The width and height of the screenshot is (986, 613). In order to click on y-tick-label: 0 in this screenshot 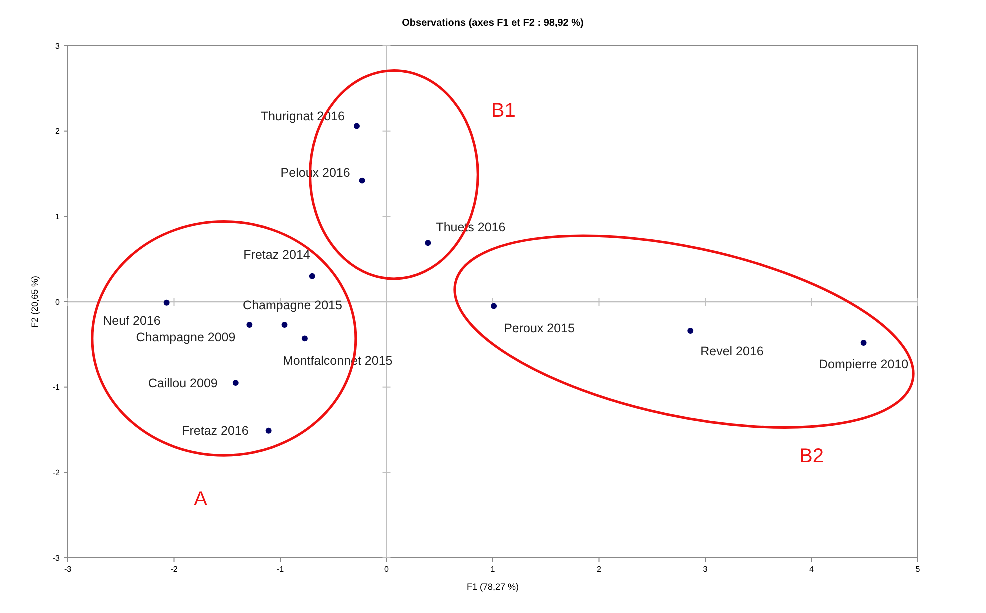, I will do `click(58, 302)`.